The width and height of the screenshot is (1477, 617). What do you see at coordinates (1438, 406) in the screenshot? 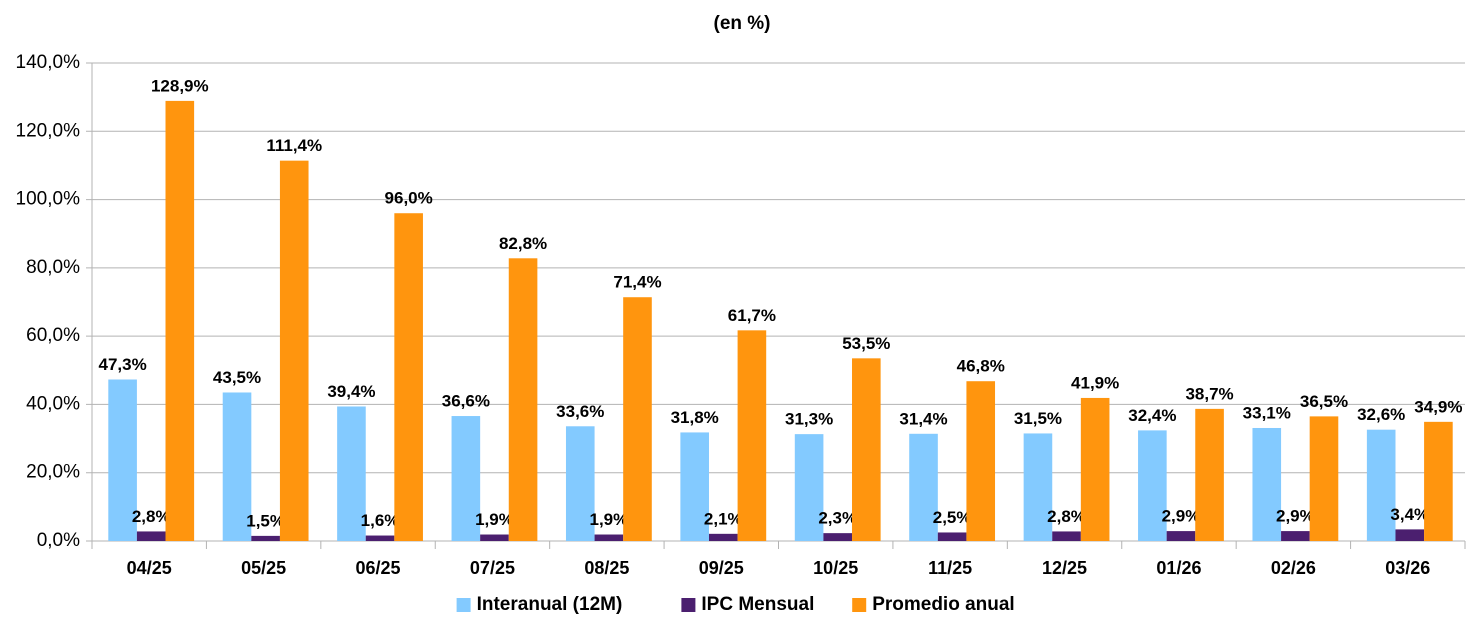
I see `value-label: 34,9%` at bounding box center [1438, 406].